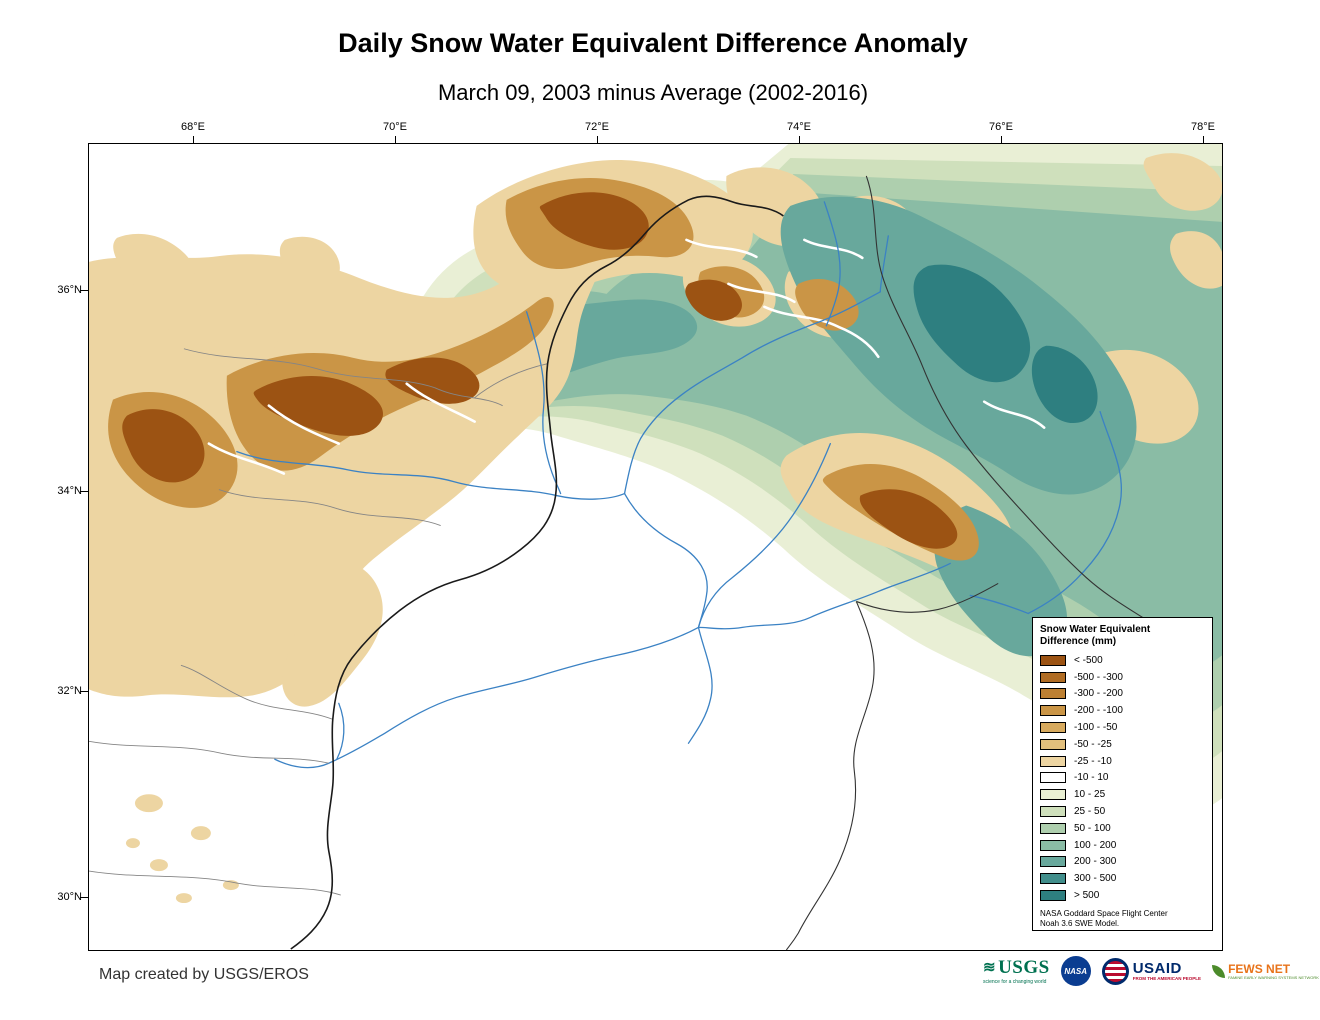 Image resolution: width=1320 pixels, height=1020 pixels. I want to click on legend-entry-label: 100 - 200, so click(1095, 845).